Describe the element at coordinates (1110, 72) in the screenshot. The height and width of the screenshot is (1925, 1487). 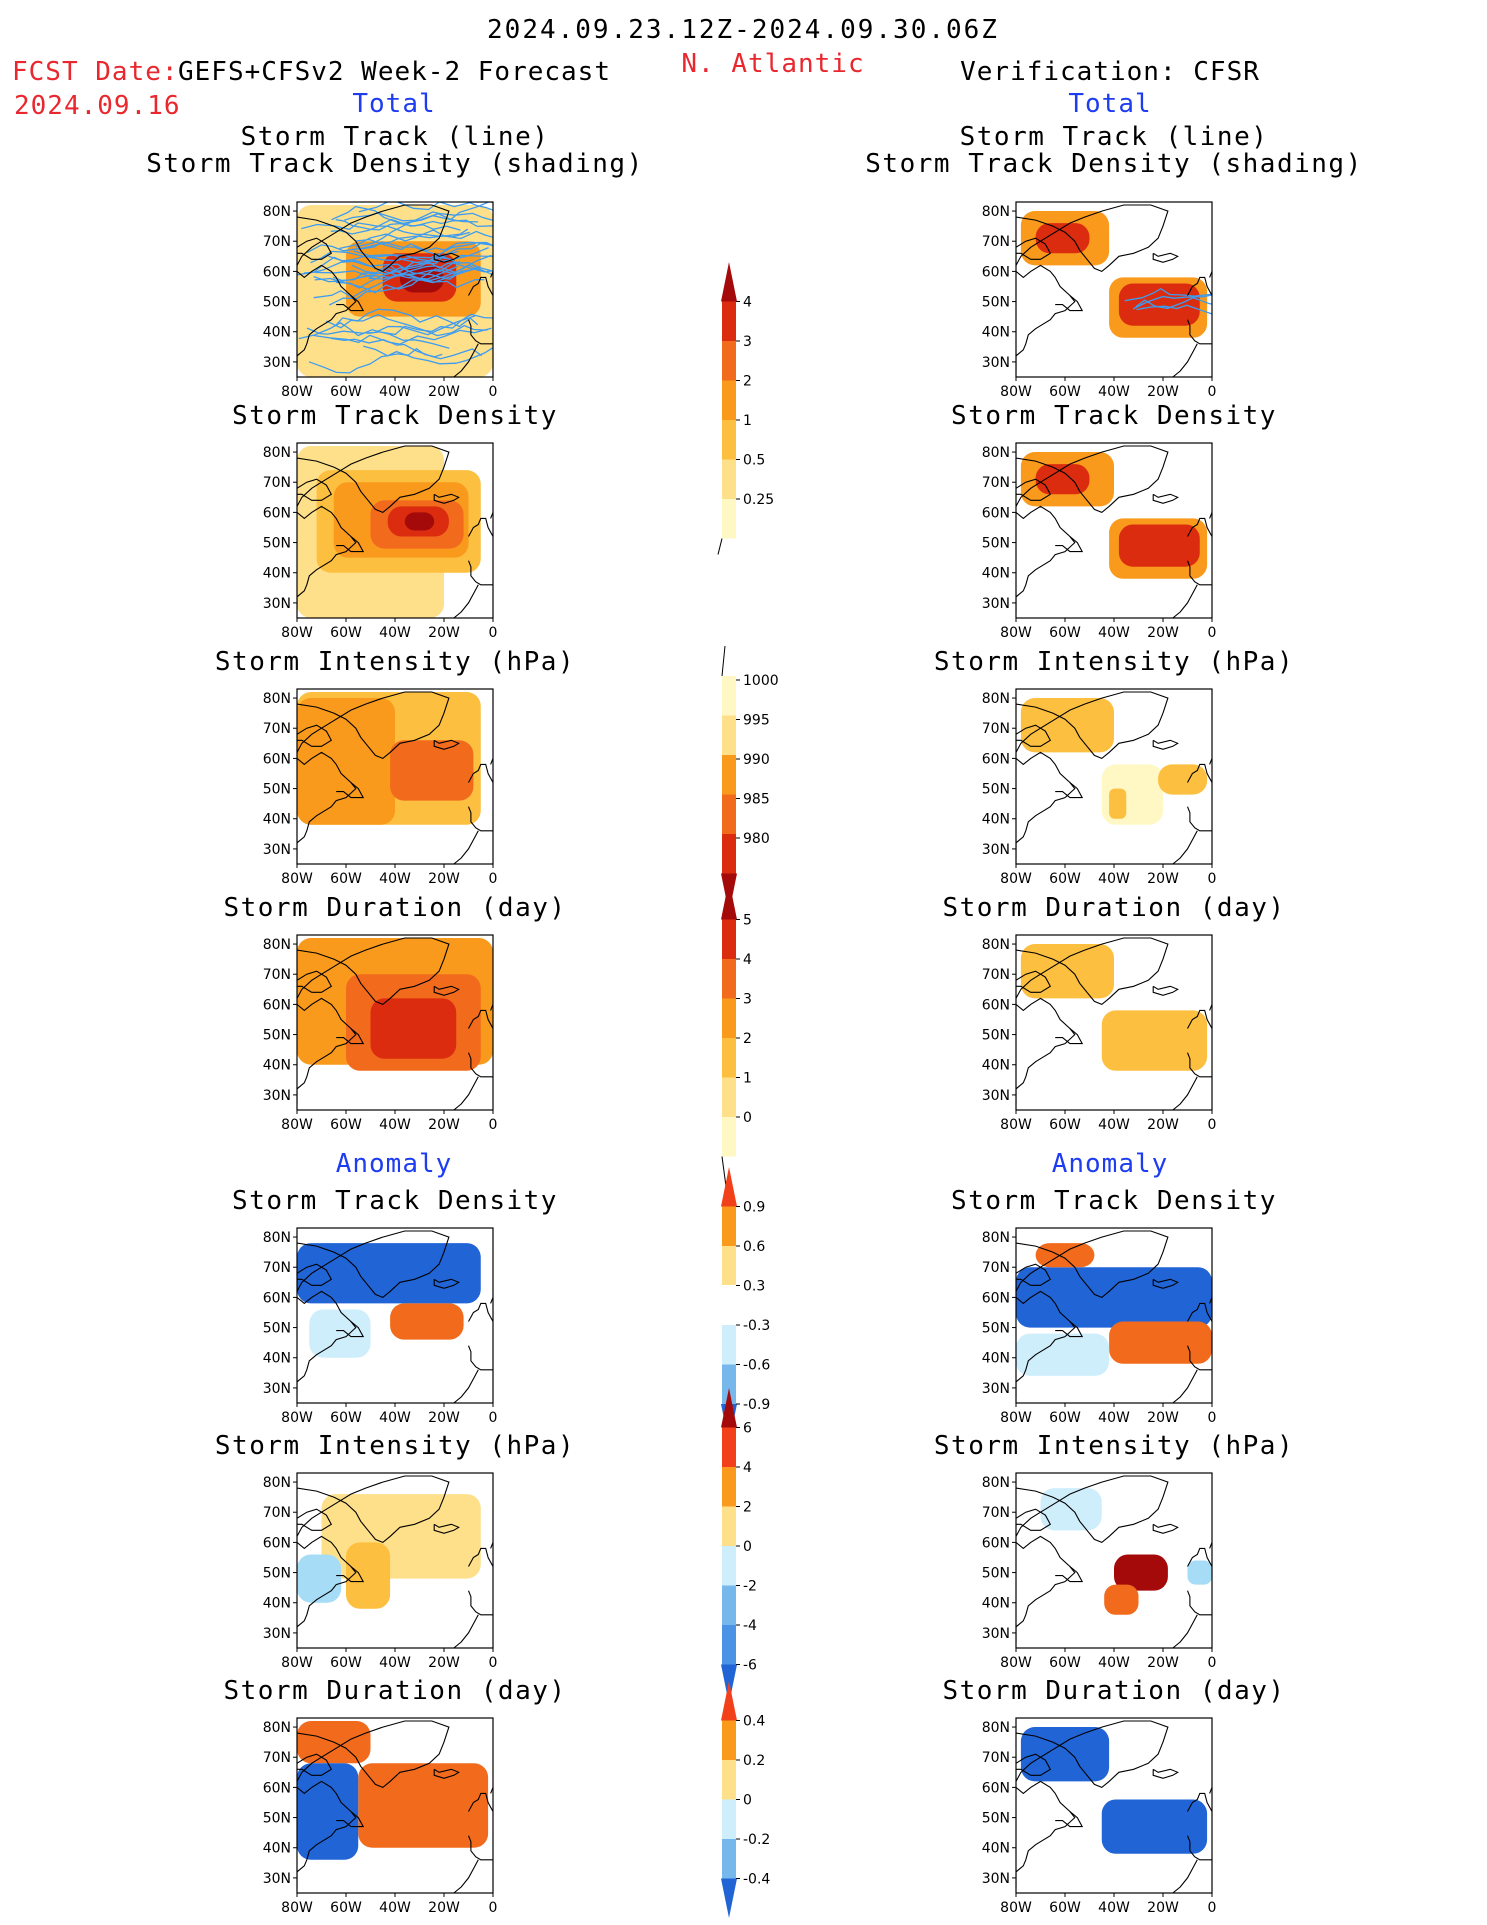
I see `verification-label: Verification: CFSR` at that location.